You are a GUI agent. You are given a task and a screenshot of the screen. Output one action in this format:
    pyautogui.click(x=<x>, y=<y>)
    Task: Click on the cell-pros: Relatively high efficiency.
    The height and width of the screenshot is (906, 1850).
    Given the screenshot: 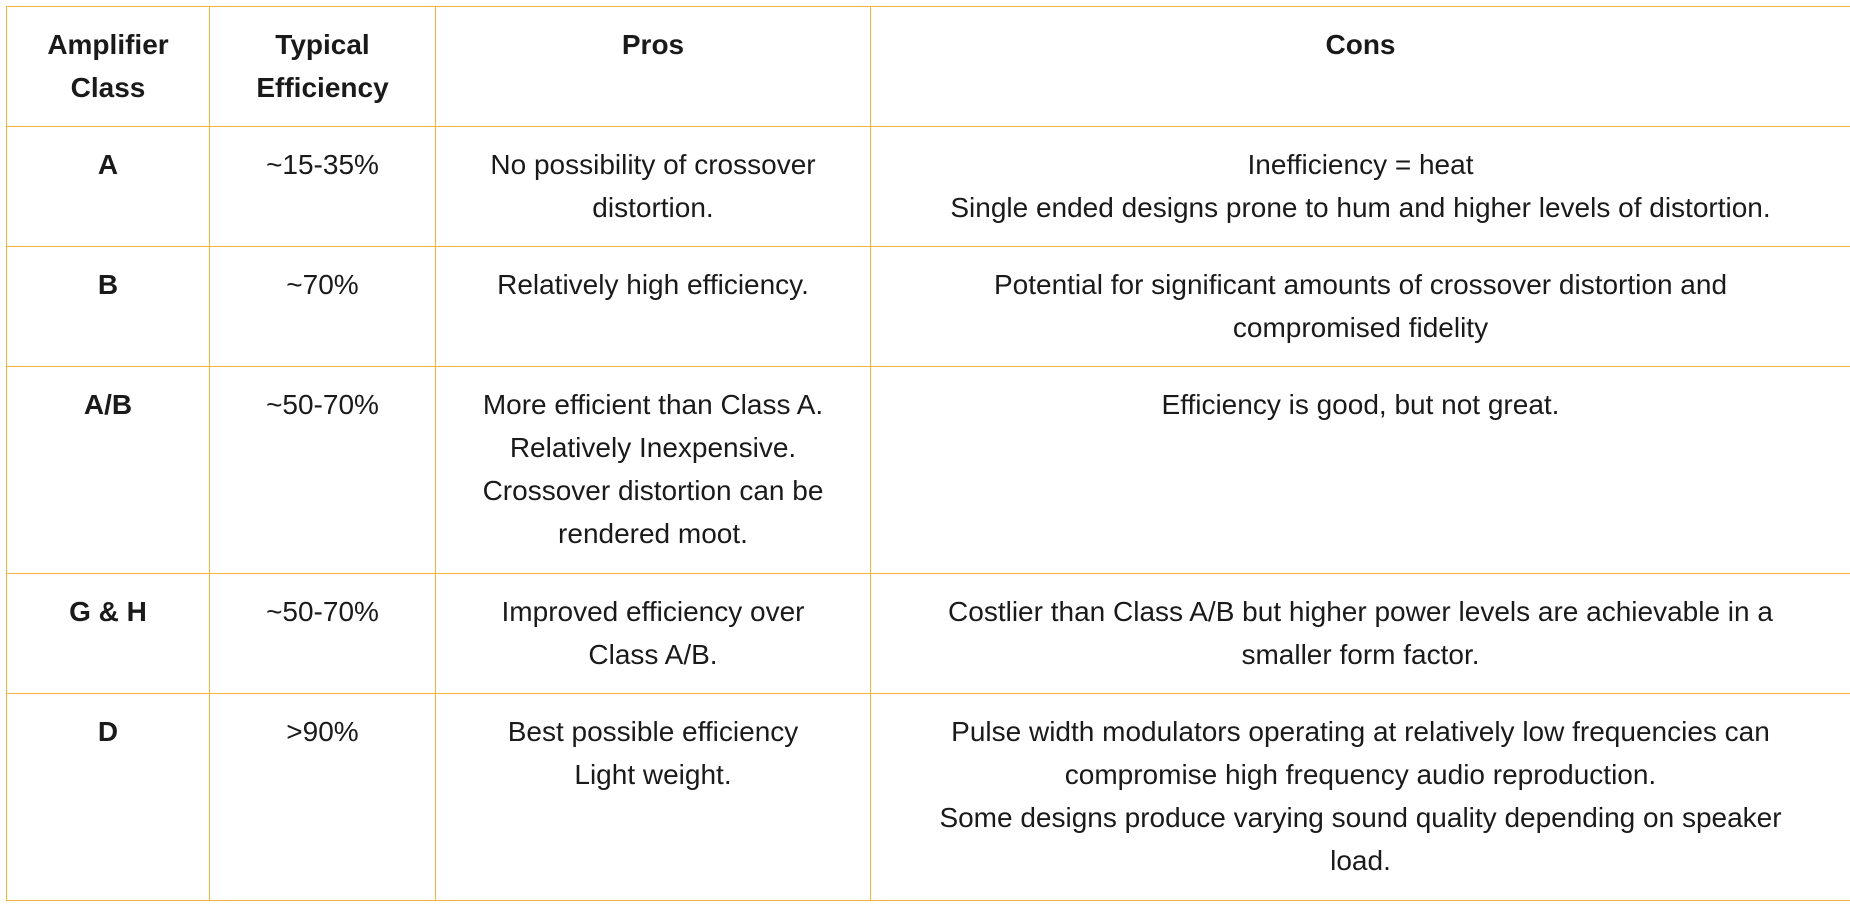 What is the action you would take?
    pyautogui.click(x=653, y=306)
    